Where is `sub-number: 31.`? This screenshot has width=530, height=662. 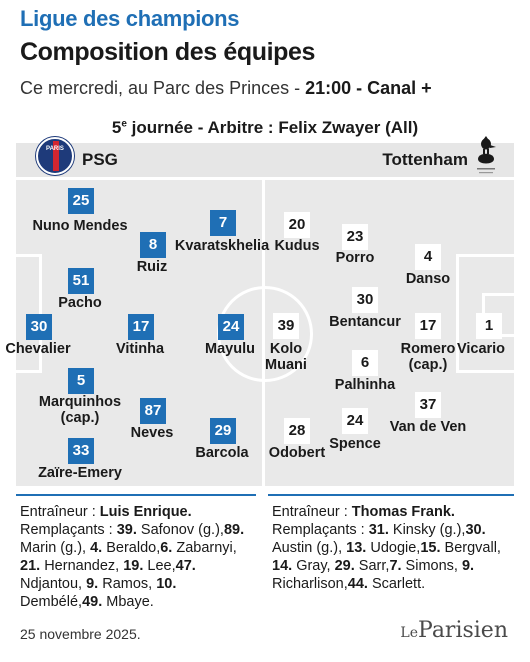
sub-number: 31. is located at coordinates (378, 530).